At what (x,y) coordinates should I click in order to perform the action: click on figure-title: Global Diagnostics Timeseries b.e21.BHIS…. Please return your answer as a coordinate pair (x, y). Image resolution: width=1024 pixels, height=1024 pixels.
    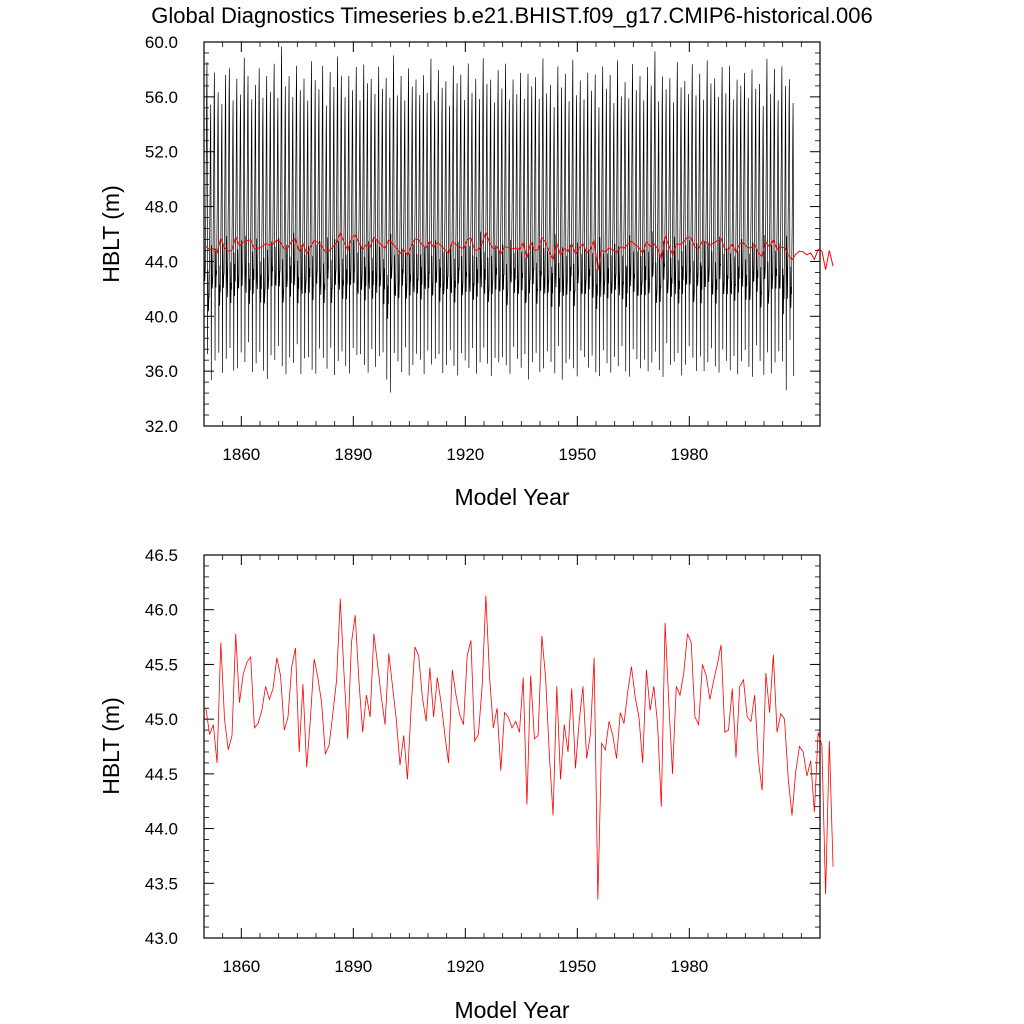
    Looking at the image, I should click on (511, 15).